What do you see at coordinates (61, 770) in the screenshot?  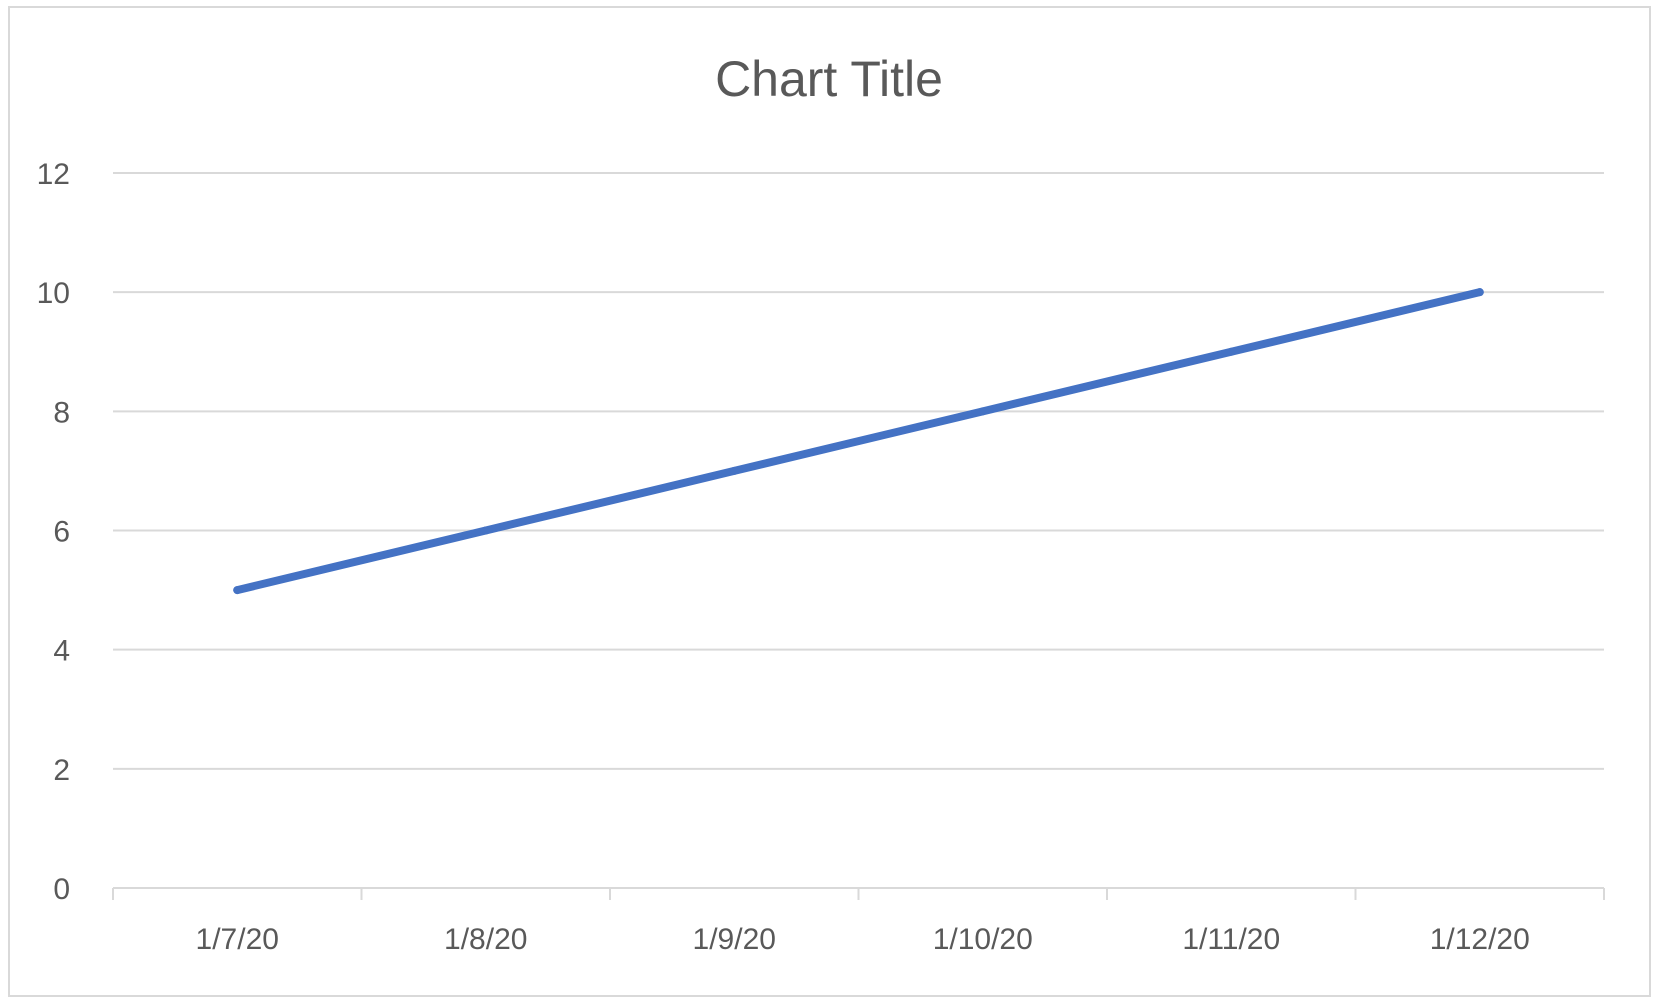 I see `y-tick-label: 2` at bounding box center [61, 770].